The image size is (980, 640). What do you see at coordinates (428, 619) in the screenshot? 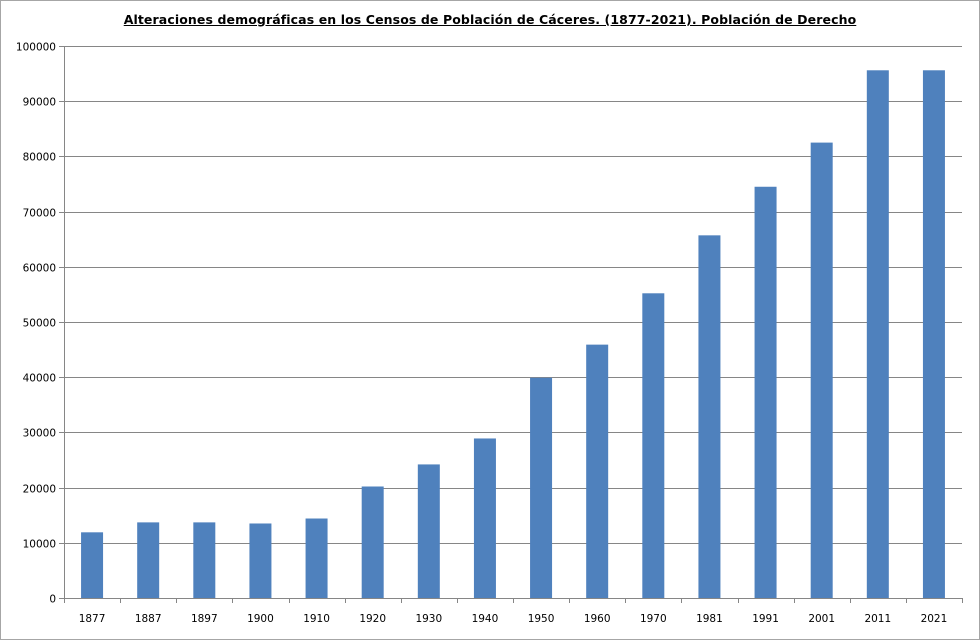
I see `x-tick-label: 1930` at bounding box center [428, 619].